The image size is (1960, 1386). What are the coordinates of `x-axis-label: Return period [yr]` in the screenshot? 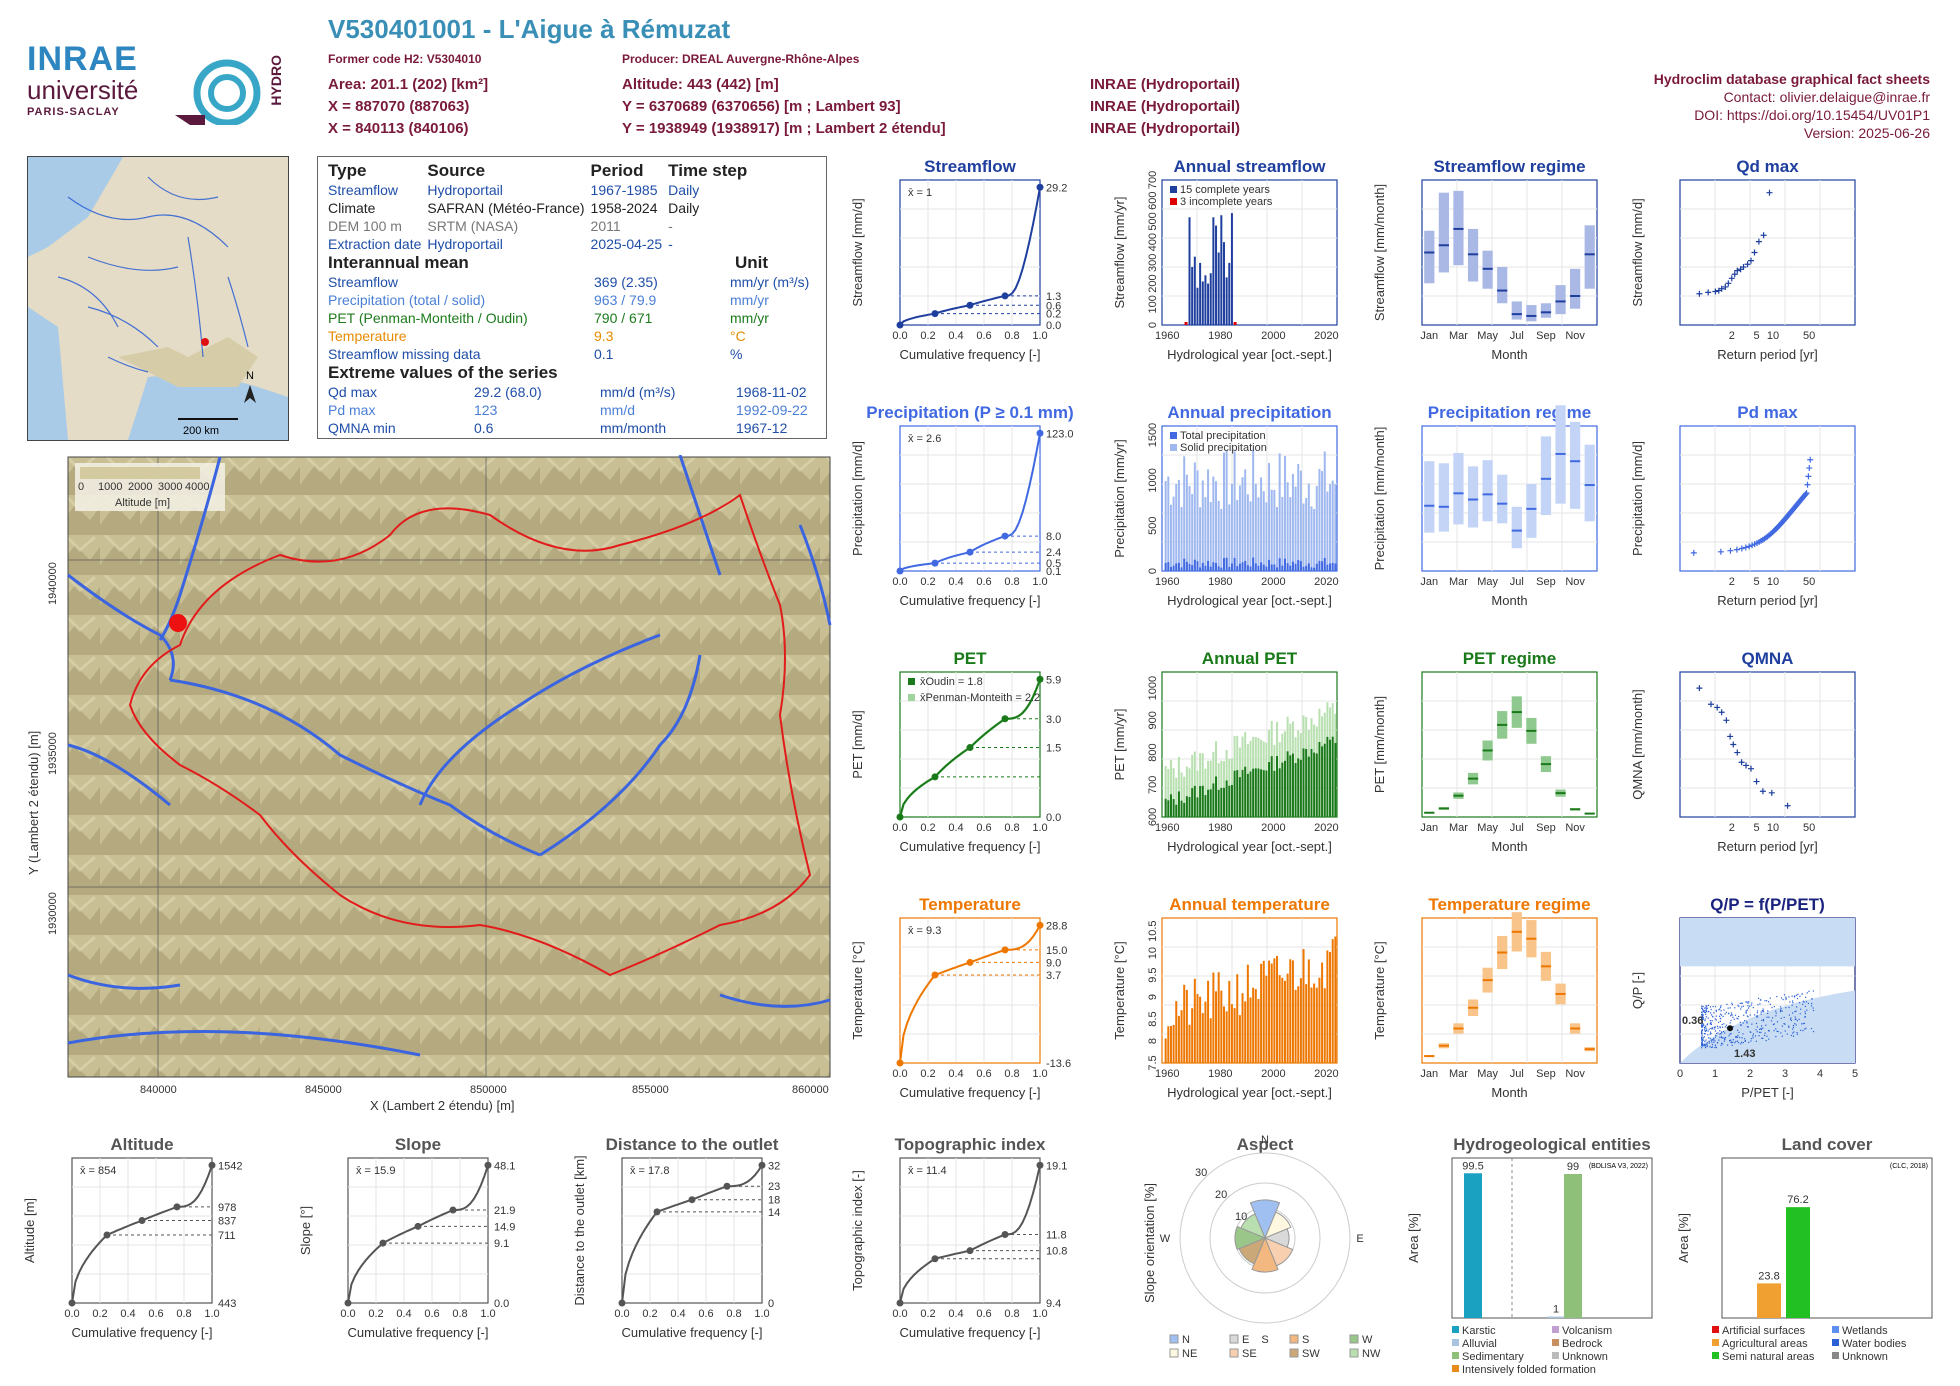 It's located at (1767, 846).